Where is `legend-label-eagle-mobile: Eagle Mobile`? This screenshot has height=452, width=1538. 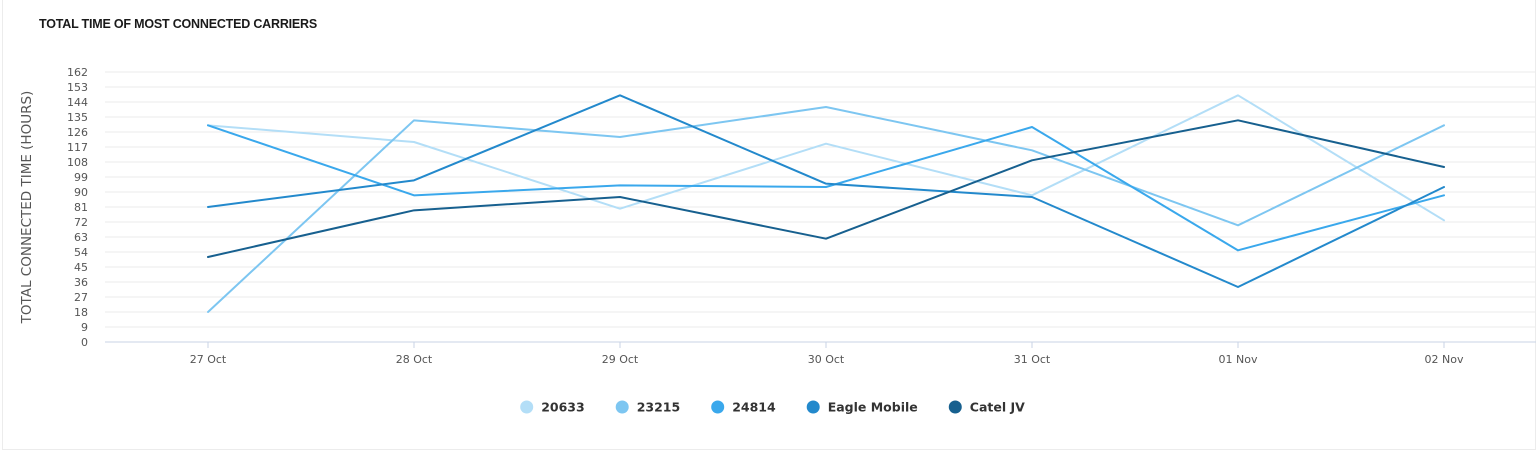
legend-label-eagle-mobile: Eagle Mobile is located at coordinates (873, 407).